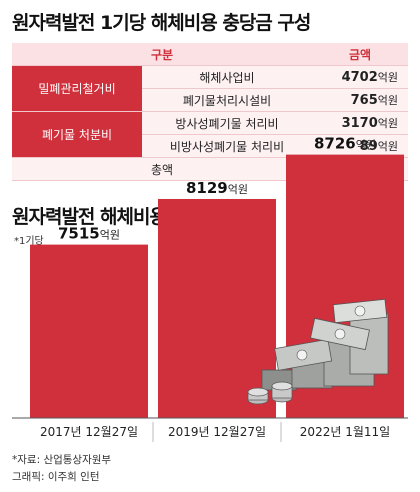 Image resolution: width=420 pixels, height=492 pixels. I want to click on x-tick-label: 2017년 12월27일, so click(89, 432).